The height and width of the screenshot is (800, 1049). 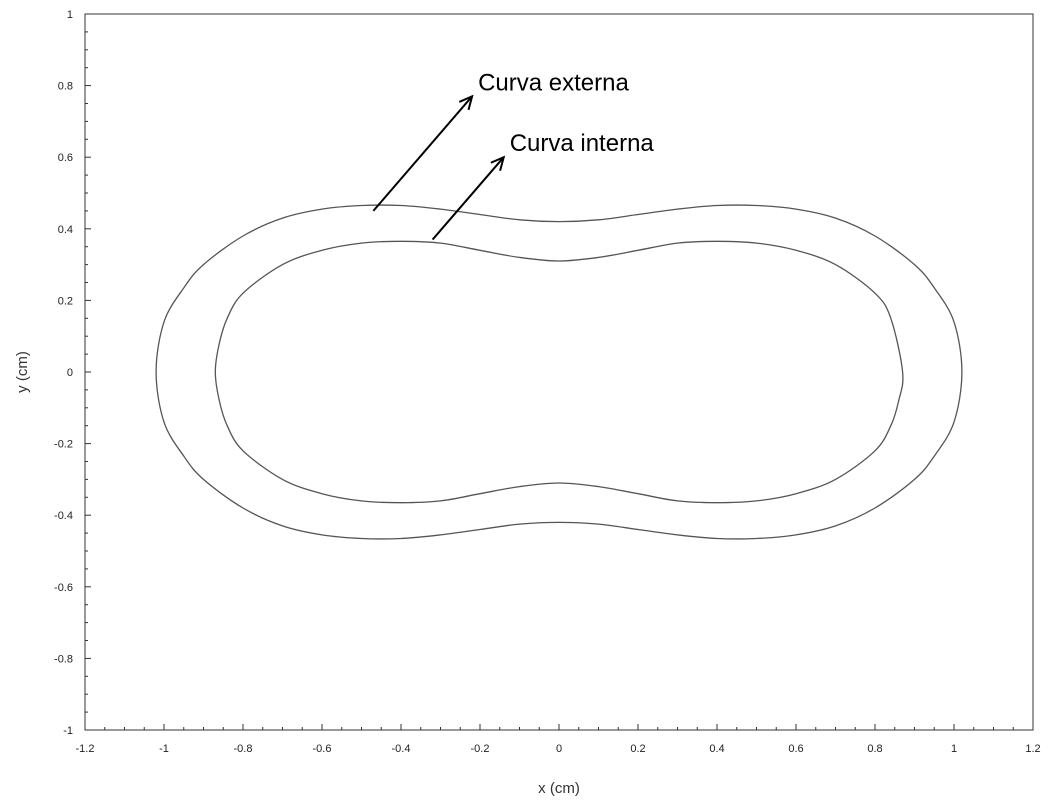 What do you see at coordinates (63, 659) in the screenshot?
I see `y-tick-label: -0.8` at bounding box center [63, 659].